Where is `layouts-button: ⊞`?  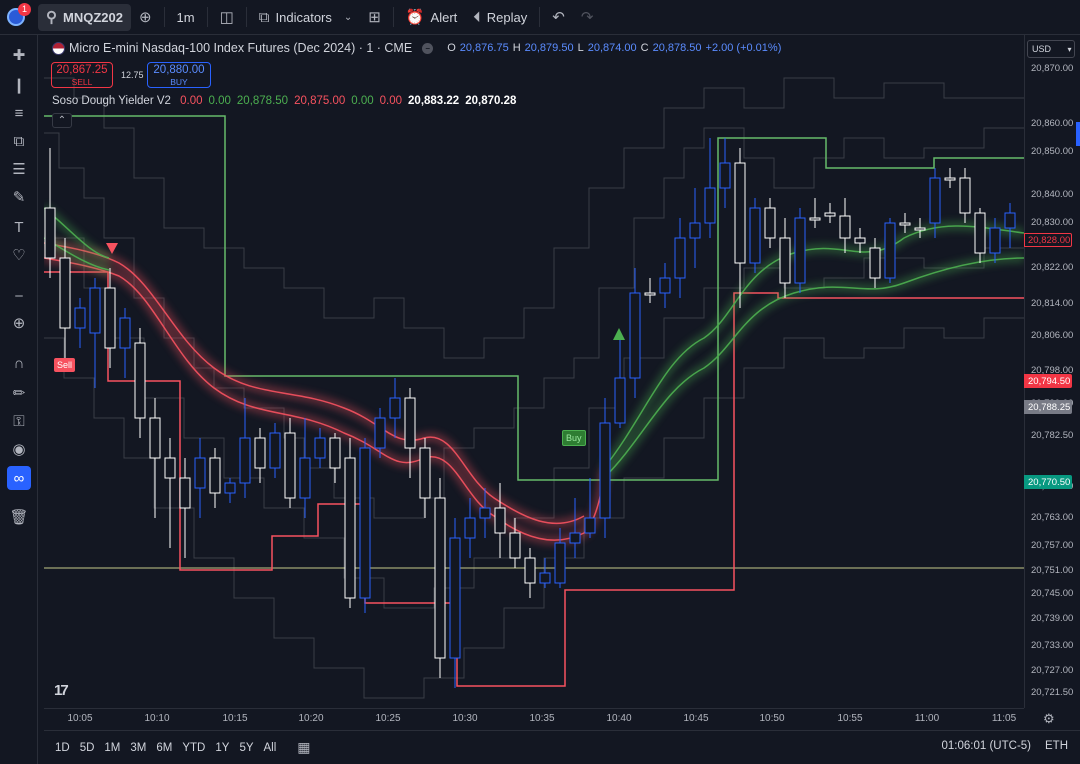 layouts-button: ⊞ is located at coordinates (374, 17).